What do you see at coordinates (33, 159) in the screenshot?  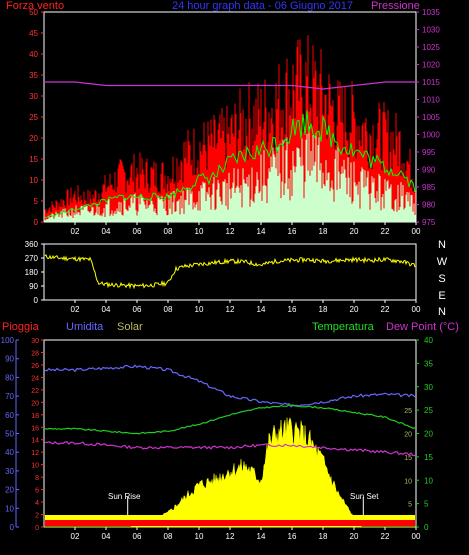 I see `y-left-tick-label: 15` at bounding box center [33, 159].